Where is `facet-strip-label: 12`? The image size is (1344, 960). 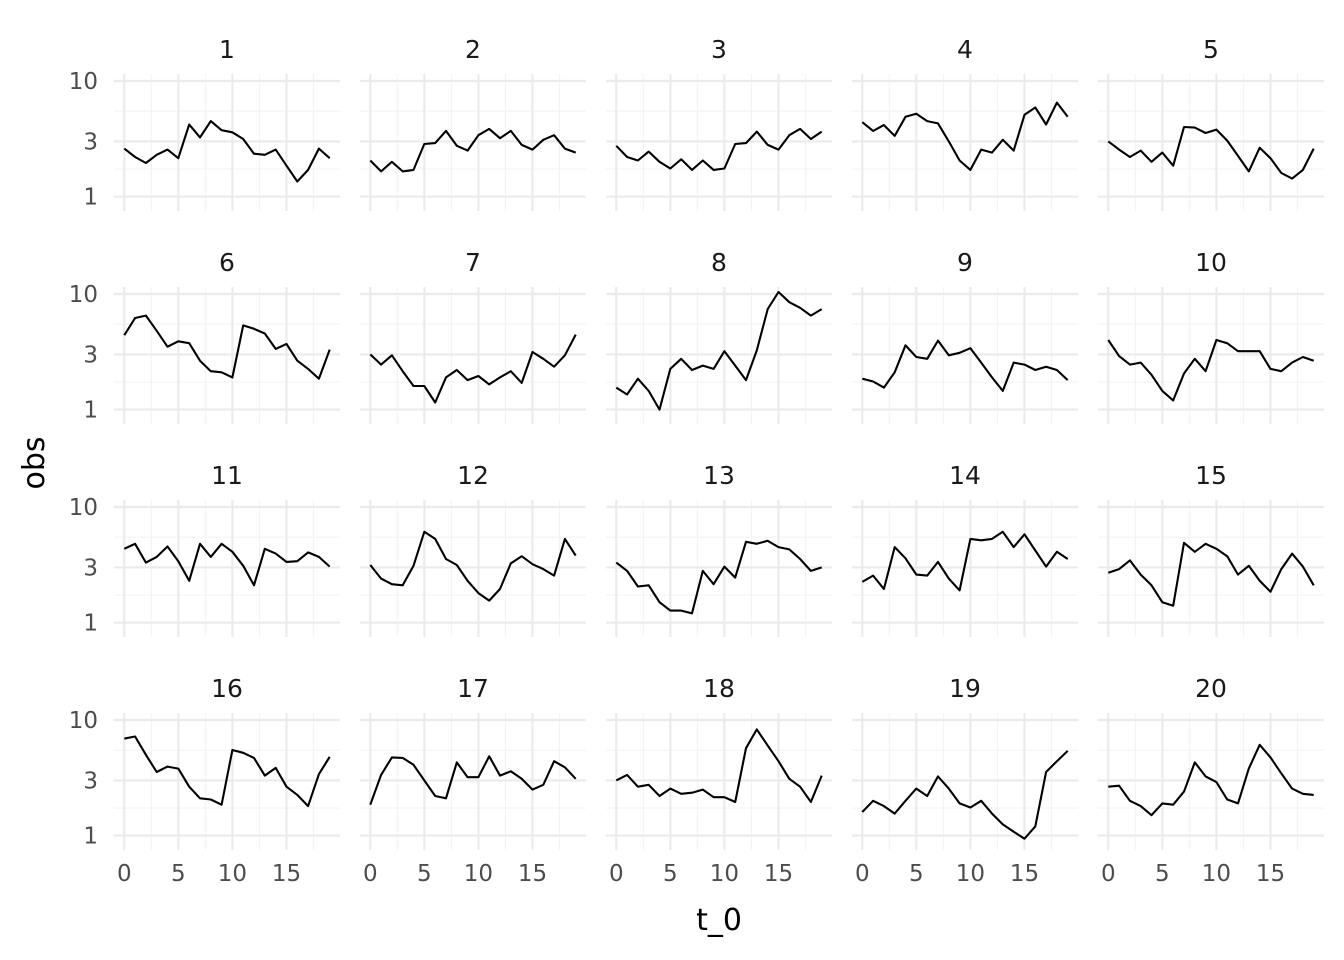
facet-strip-label: 12 is located at coordinates (473, 475).